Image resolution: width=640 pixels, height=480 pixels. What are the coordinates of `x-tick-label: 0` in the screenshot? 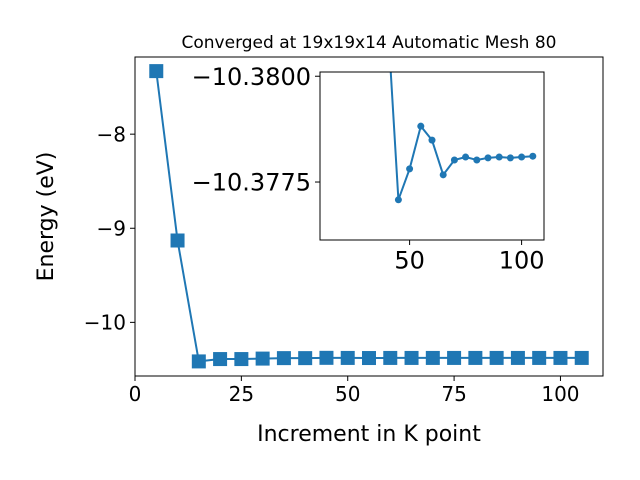 It's located at (135, 394).